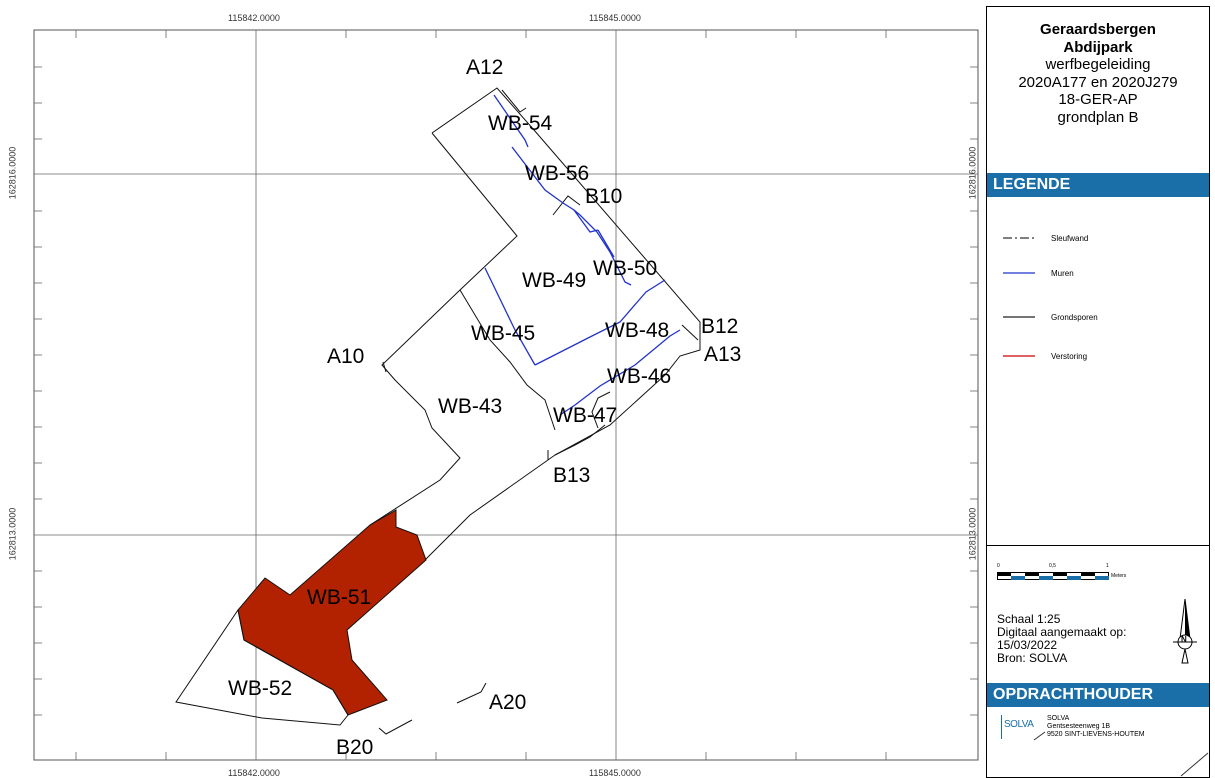 Image resolution: width=1215 pixels, height=778 pixels. What do you see at coordinates (470, 406) in the screenshot?
I see `label-wb-43: WB-43` at bounding box center [470, 406].